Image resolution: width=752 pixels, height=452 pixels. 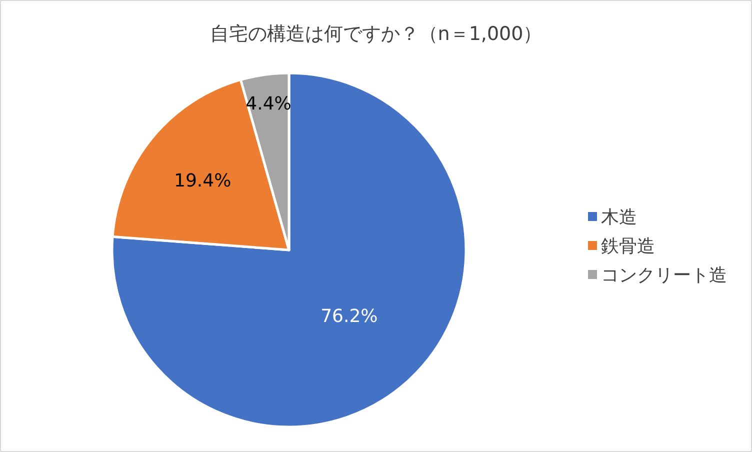 I want to click on data-label: 19.4%, so click(x=203, y=181).